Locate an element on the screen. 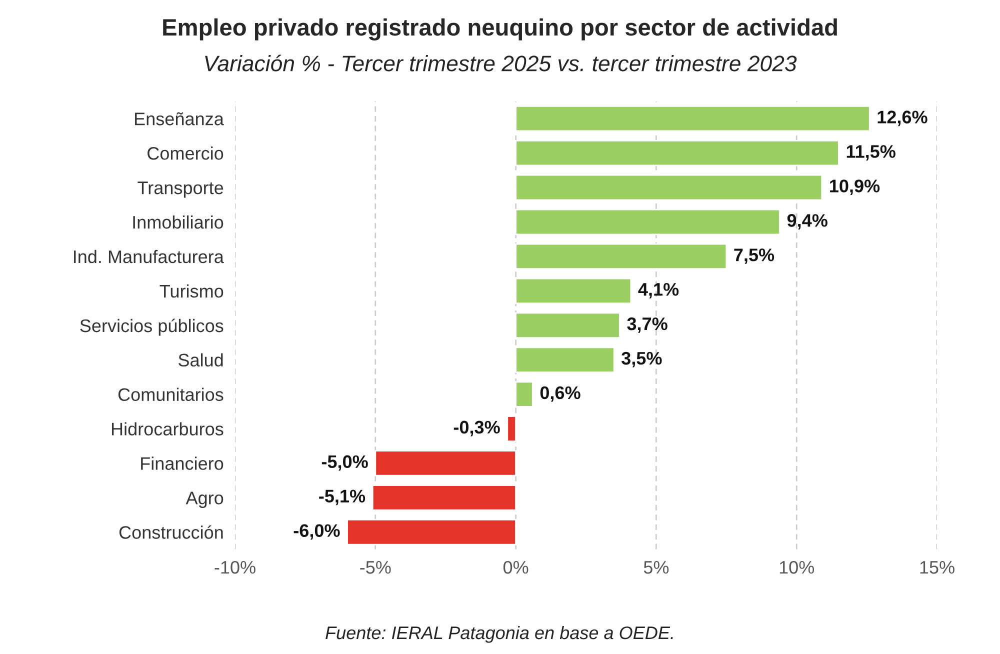 The width and height of the screenshot is (1000, 654). x-tick-label: 15% is located at coordinates (937, 567).